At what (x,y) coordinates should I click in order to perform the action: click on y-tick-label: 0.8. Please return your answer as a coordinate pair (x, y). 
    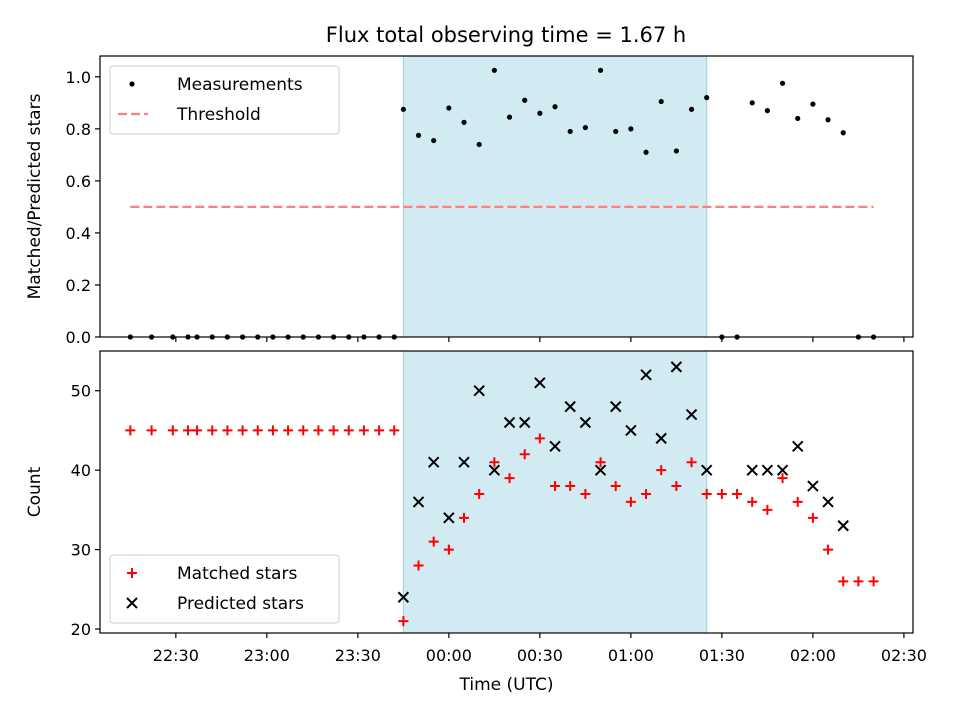
    Looking at the image, I should click on (78, 129).